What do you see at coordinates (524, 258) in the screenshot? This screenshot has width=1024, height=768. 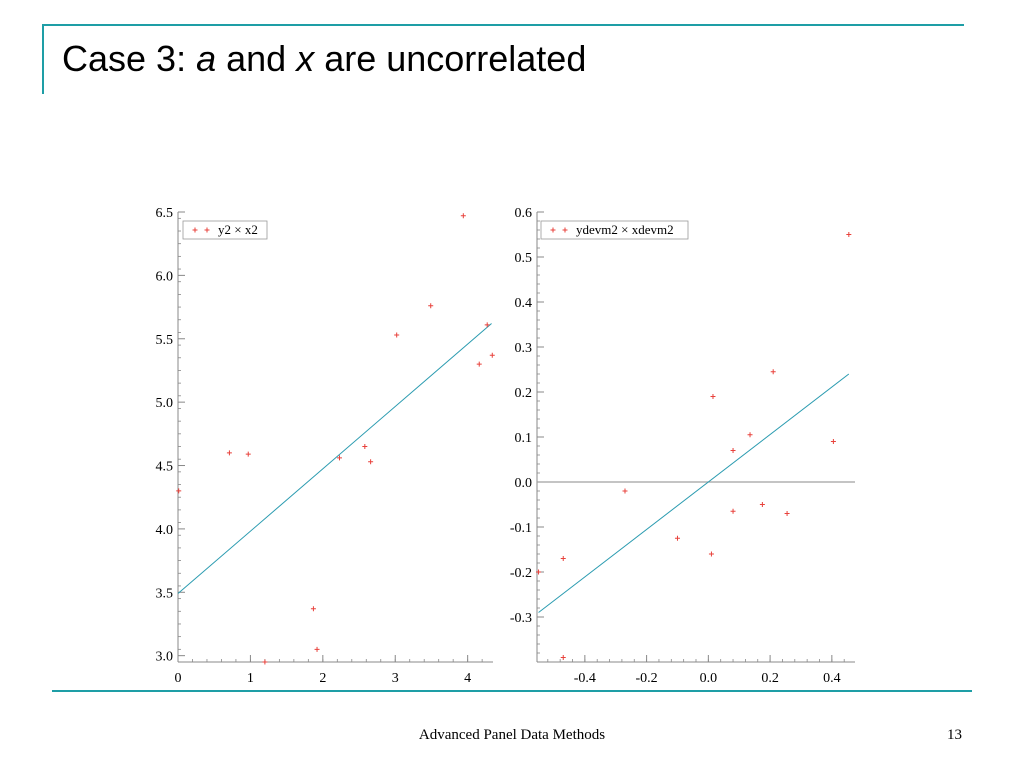 I see `y-tick-label: 0.5` at bounding box center [524, 258].